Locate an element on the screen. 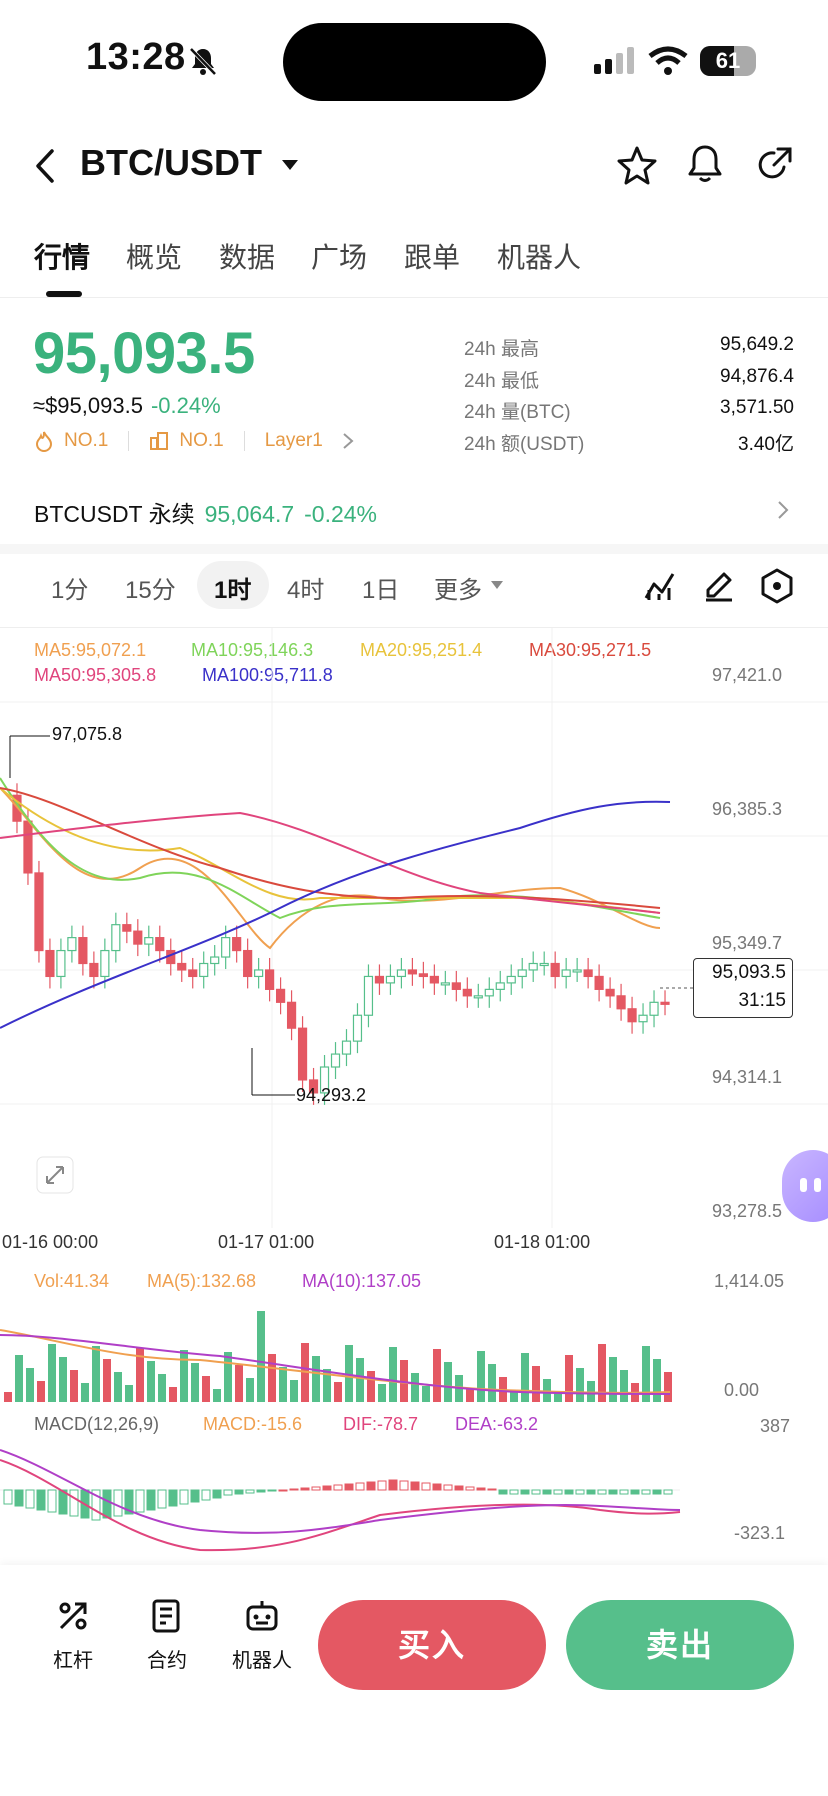 The height and width of the screenshot is (1796, 828). timeframe-more: 更多 is located at coordinates (458, 590).